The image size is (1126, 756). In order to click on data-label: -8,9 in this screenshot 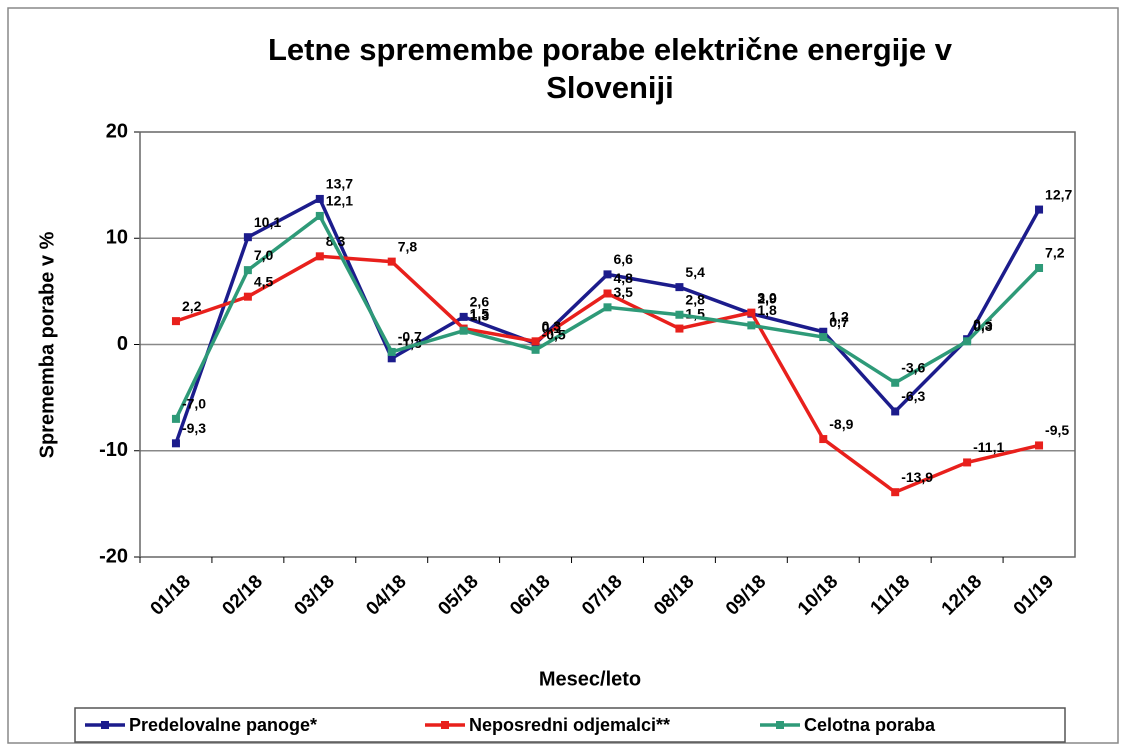, I will do `click(841, 424)`.